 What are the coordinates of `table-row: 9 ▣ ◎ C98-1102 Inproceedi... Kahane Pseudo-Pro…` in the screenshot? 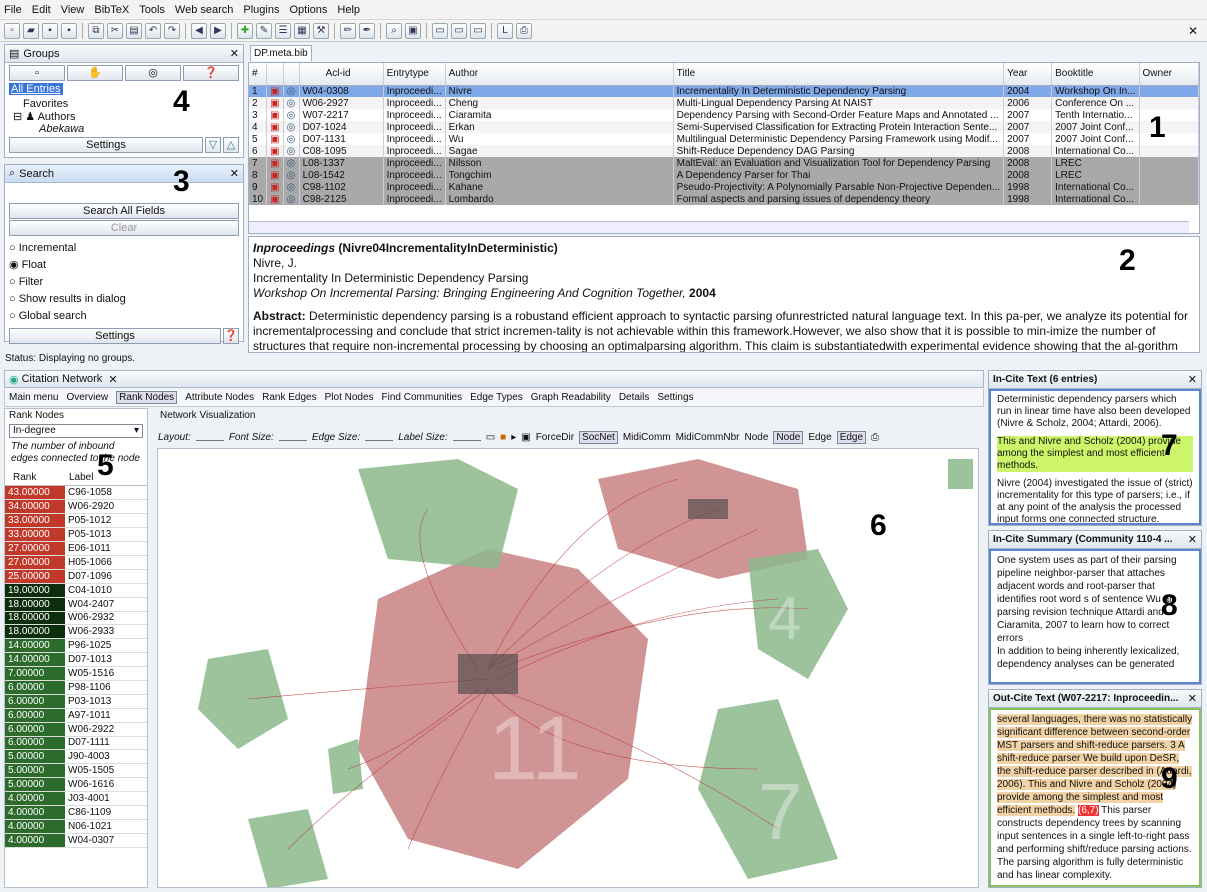 It's located at (724, 187).